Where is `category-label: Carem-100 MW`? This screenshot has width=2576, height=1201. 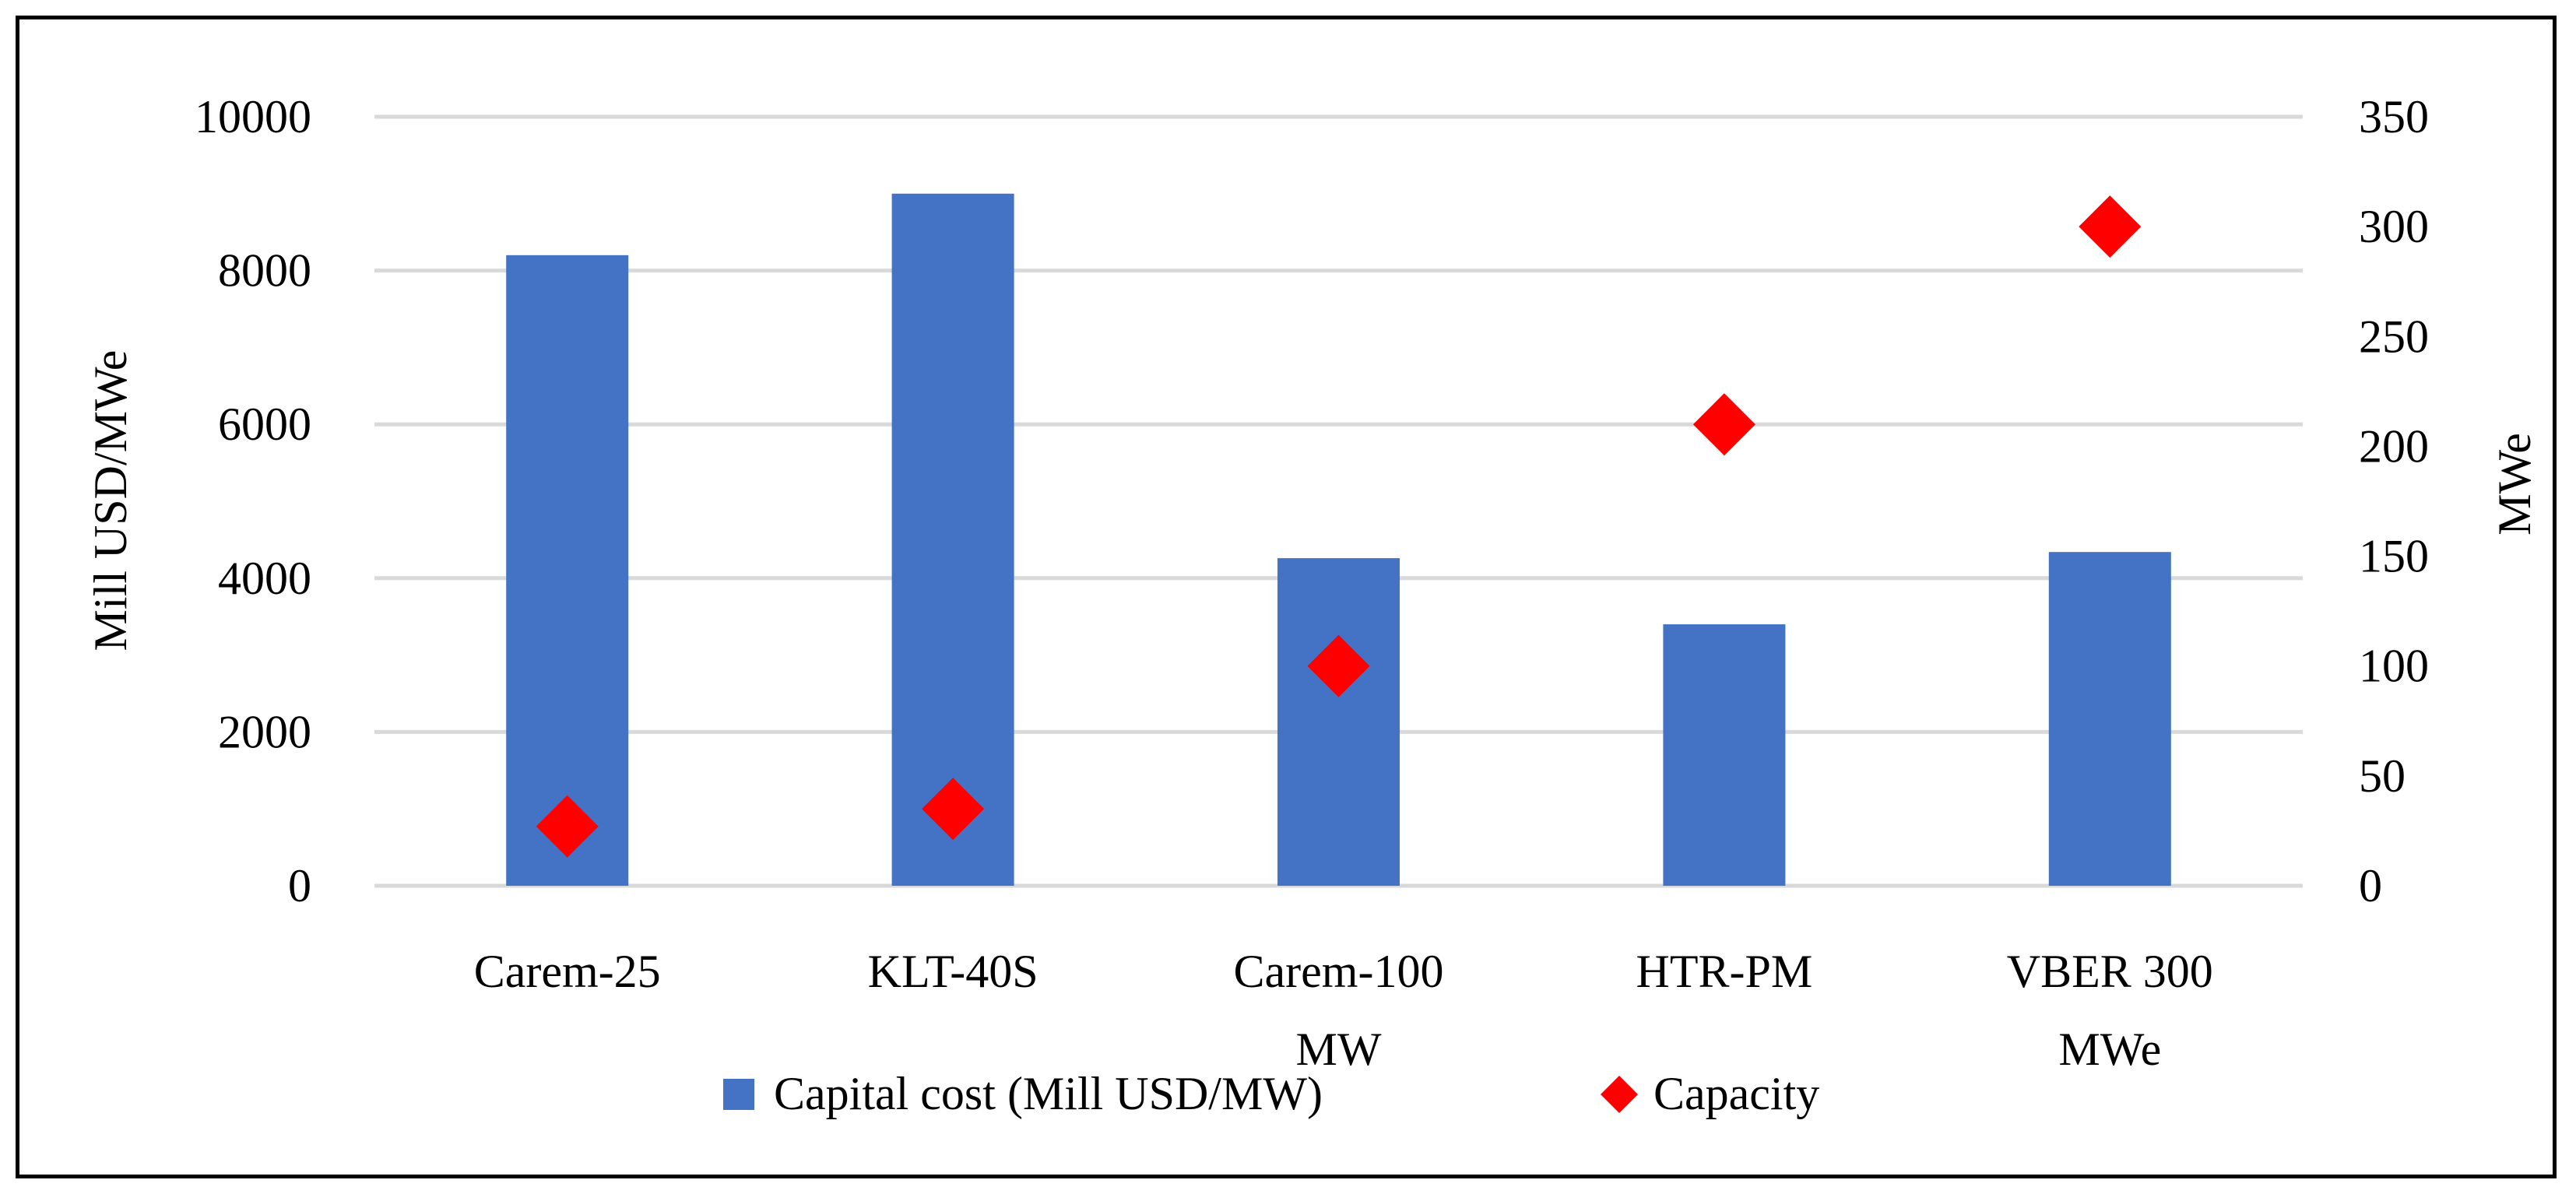 category-label: Carem-100 MW is located at coordinates (1339, 1010).